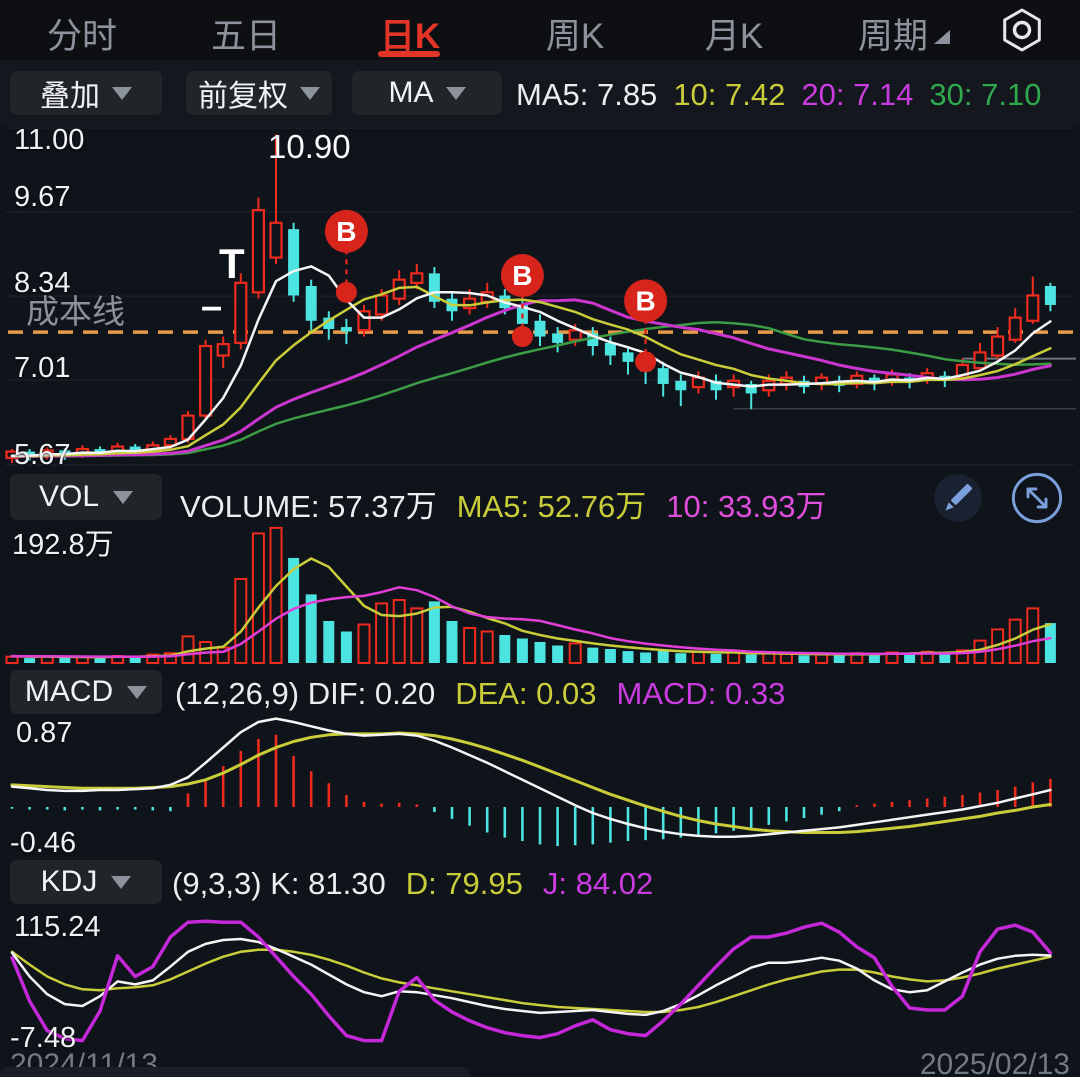 This screenshot has width=1080, height=1077. What do you see at coordinates (526, 693) in the screenshot?
I see `macd-dea-value: DEA: 0.03` at bounding box center [526, 693].